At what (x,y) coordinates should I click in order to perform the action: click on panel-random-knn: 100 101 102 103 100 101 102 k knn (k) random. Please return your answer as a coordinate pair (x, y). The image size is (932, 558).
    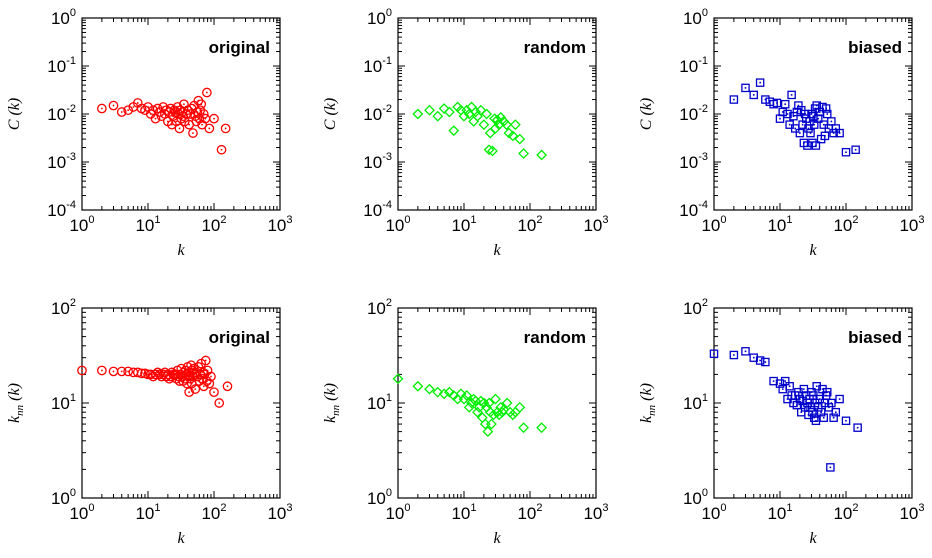
    Looking at the image, I should click on (465, 422).